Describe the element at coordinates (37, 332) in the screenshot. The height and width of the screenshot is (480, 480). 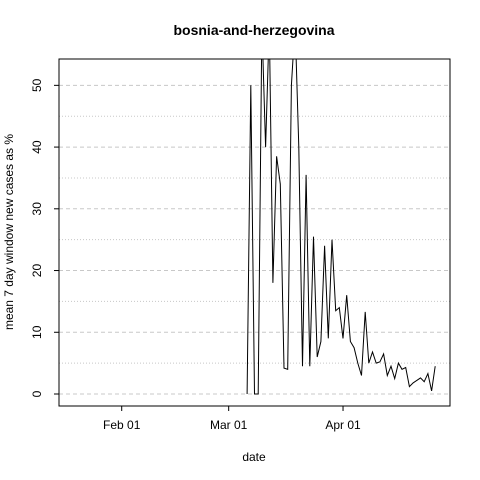
I see `y-tick-label: 10` at that location.